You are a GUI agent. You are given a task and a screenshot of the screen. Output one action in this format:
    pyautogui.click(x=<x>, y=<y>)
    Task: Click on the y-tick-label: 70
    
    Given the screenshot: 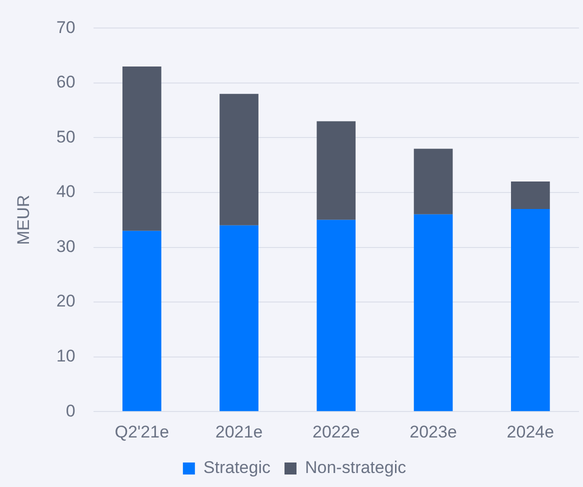 What is the action you would take?
    pyautogui.click(x=66, y=27)
    